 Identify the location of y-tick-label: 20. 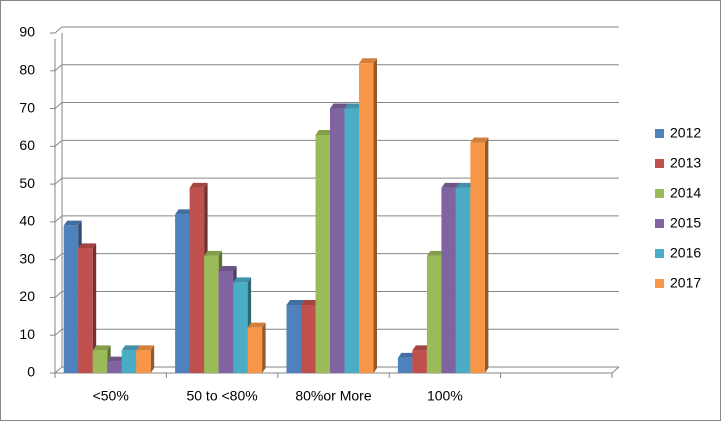
(27, 296).